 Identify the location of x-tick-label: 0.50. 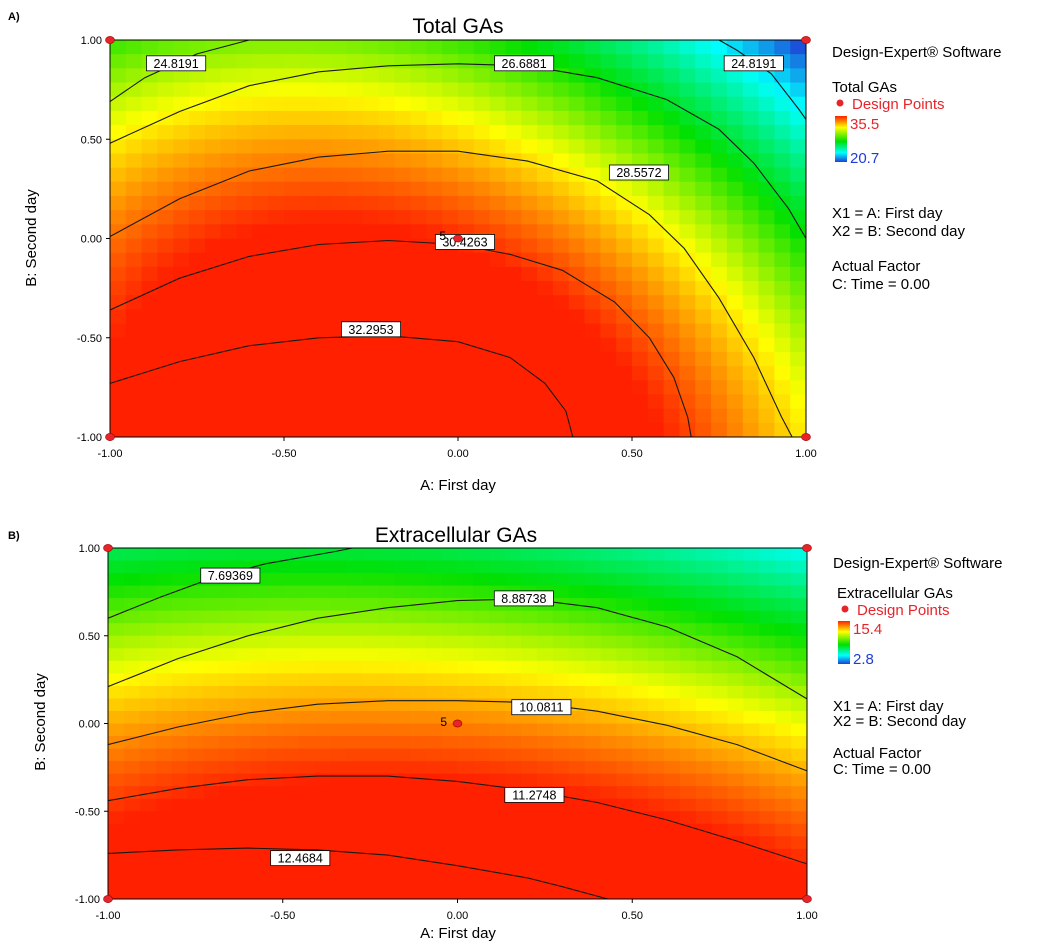
(632, 916).